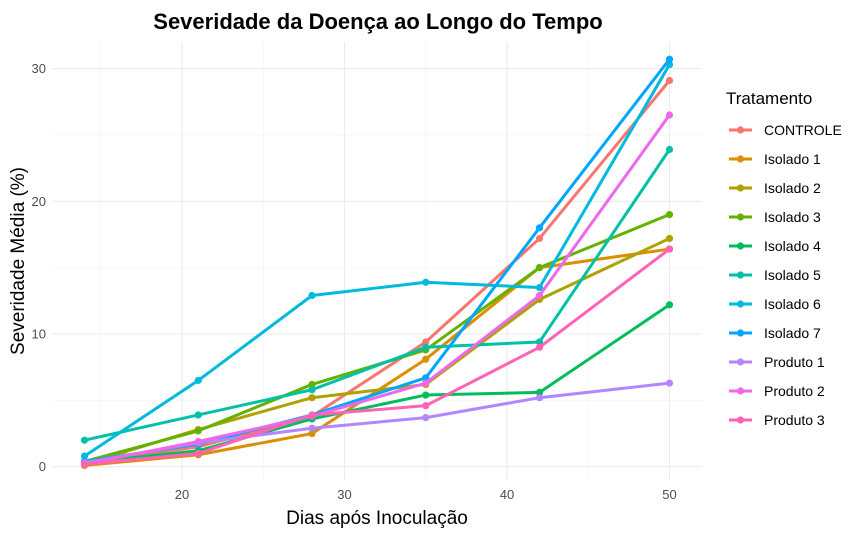 The image size is (866, 535). I want to click on legend-item: Isolado 7, so click(775, 333).